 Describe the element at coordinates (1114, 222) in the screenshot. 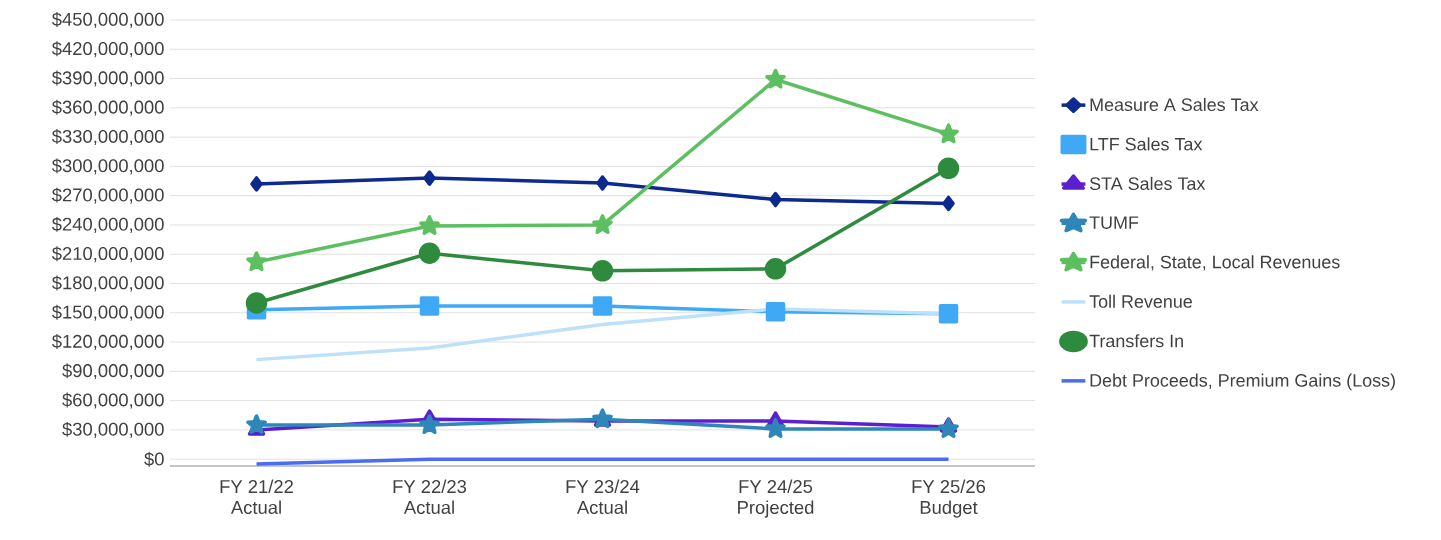

I see `legend-label: TUMF` at that location.